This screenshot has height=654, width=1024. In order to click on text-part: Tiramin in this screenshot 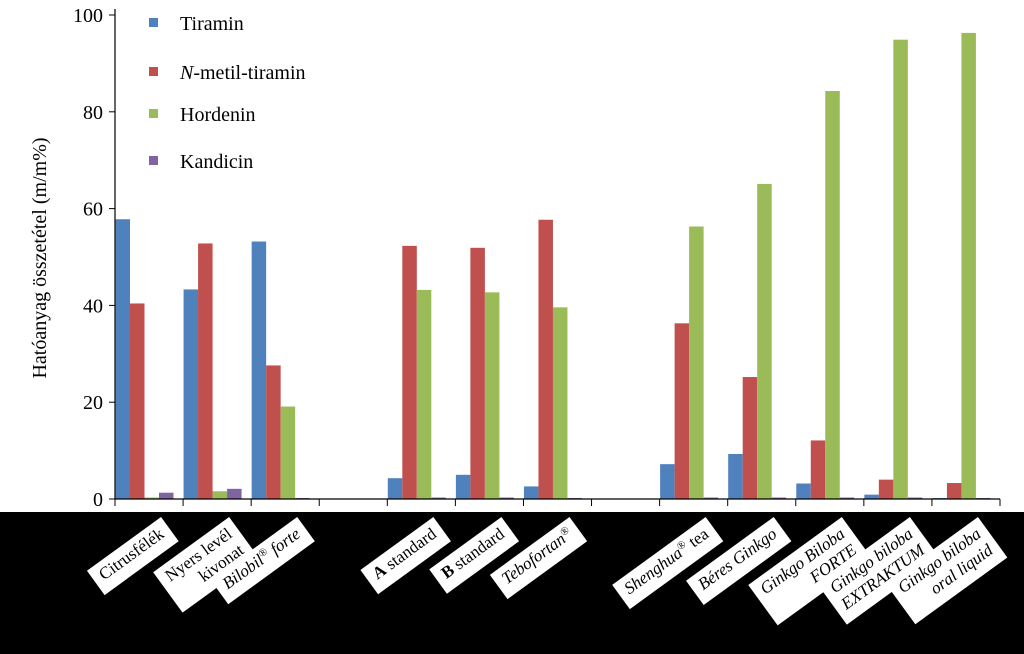, I will do `click(212, 24)`.